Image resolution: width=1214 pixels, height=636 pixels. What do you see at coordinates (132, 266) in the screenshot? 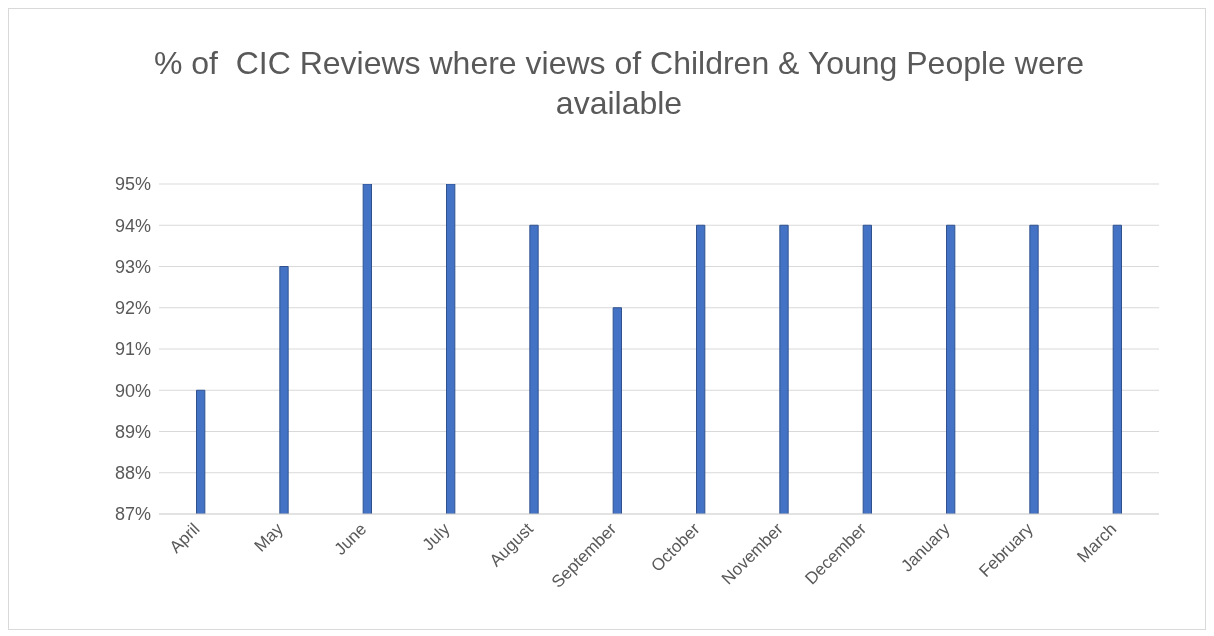
I see `y-tick-label: 93%` at bounding box center [132, 266].